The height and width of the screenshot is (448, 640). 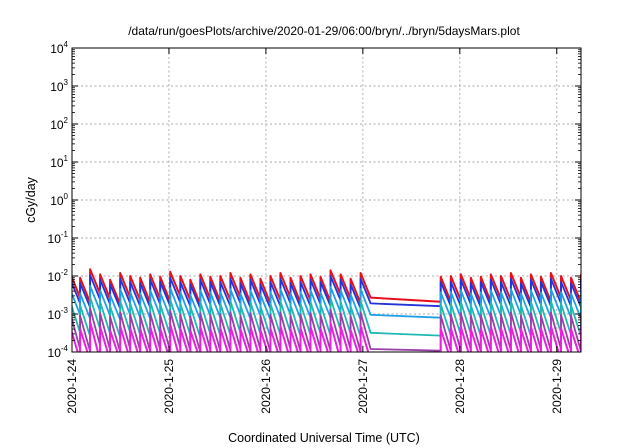 I want to click on y-tick-label: 10², so click(x=59, y=124).